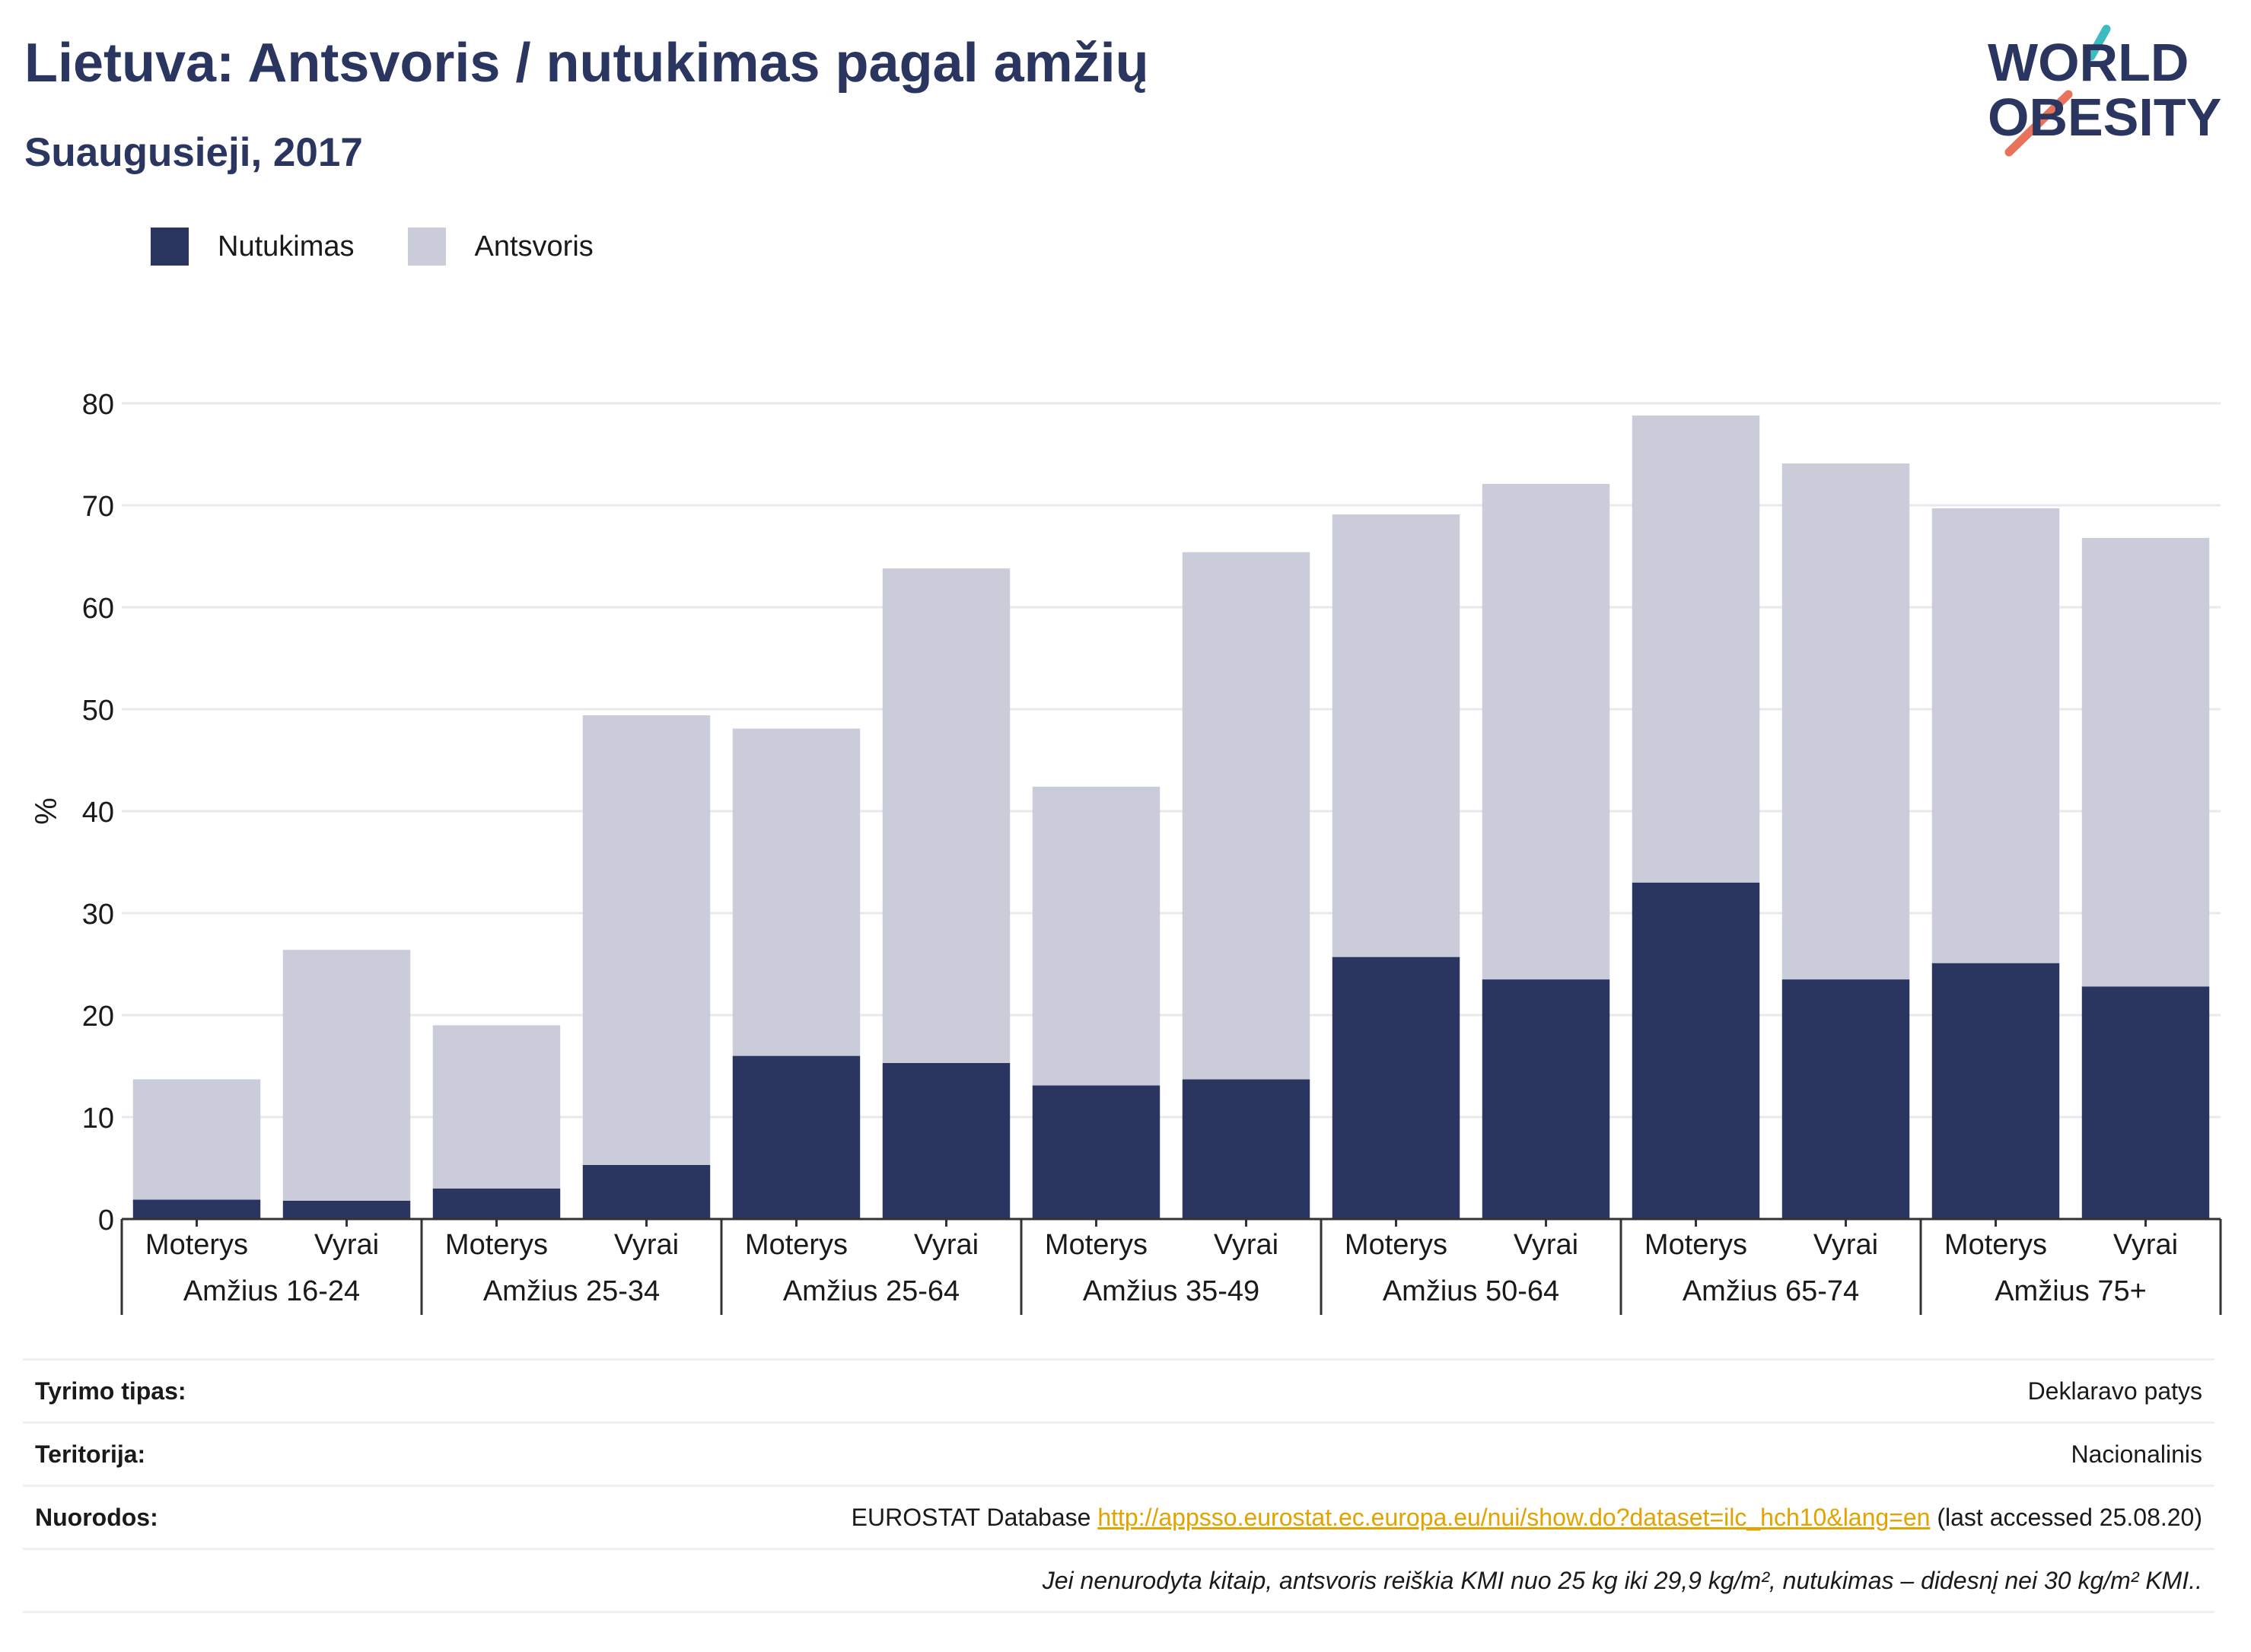  What do you see at coordinates (98, 1017) in the screenshot?
I see `y-tick-label: 20` at bounding box center [98, 1017].